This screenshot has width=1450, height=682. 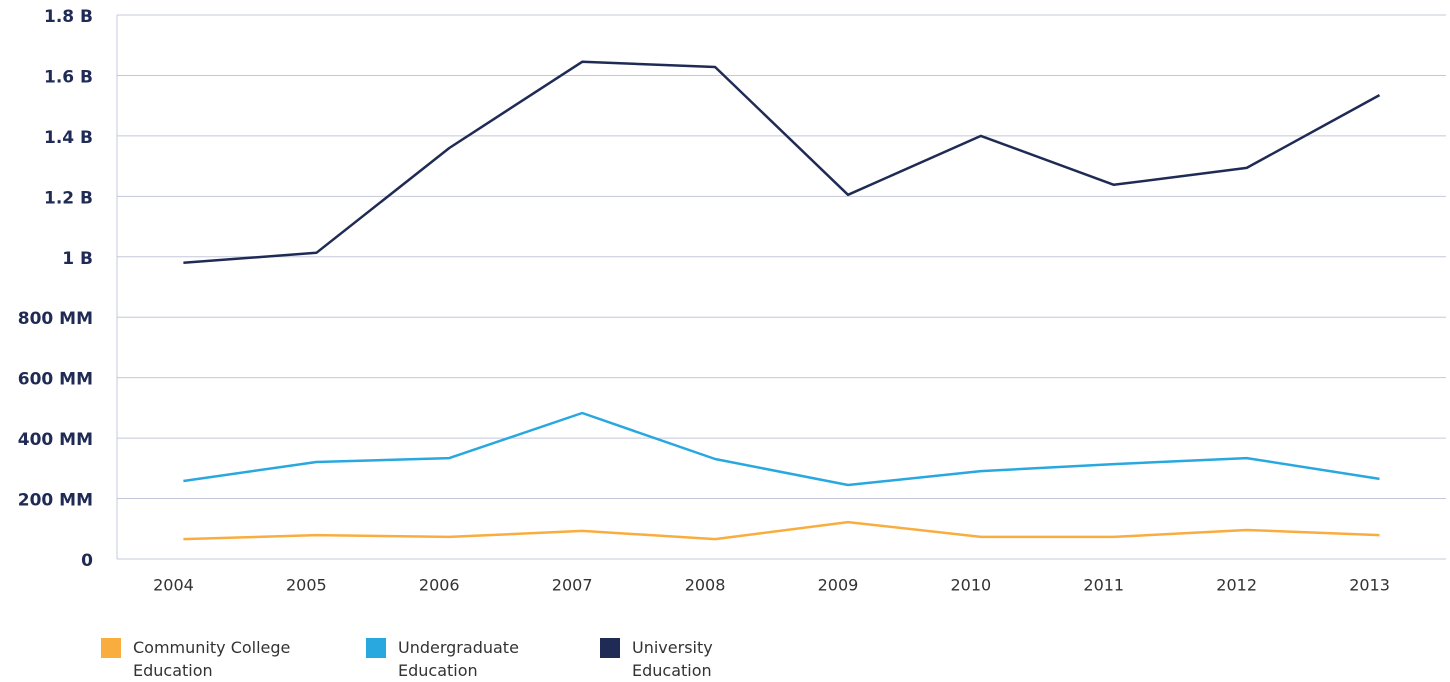 What do you see at coordinates (572, 585) in the screenshot?
I see `x-tick-label: 2007` at bounding box center [572, 585].